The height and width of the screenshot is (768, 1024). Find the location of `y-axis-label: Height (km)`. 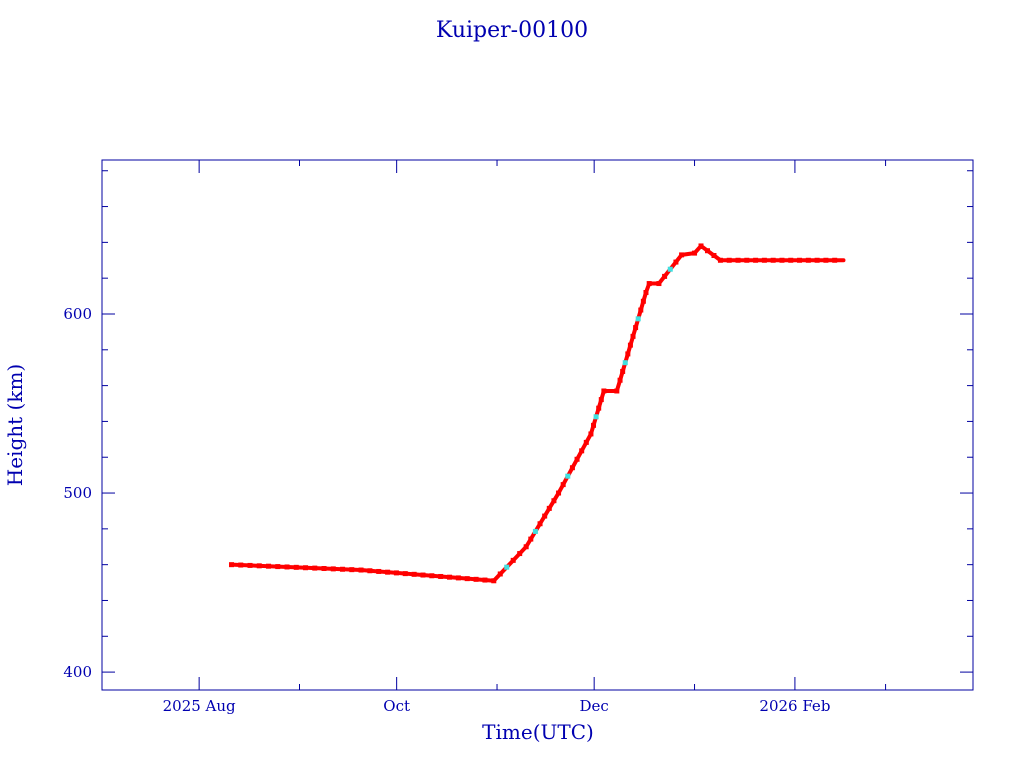

y-axis-label: Height (km) is located at coordinates (15, 425).